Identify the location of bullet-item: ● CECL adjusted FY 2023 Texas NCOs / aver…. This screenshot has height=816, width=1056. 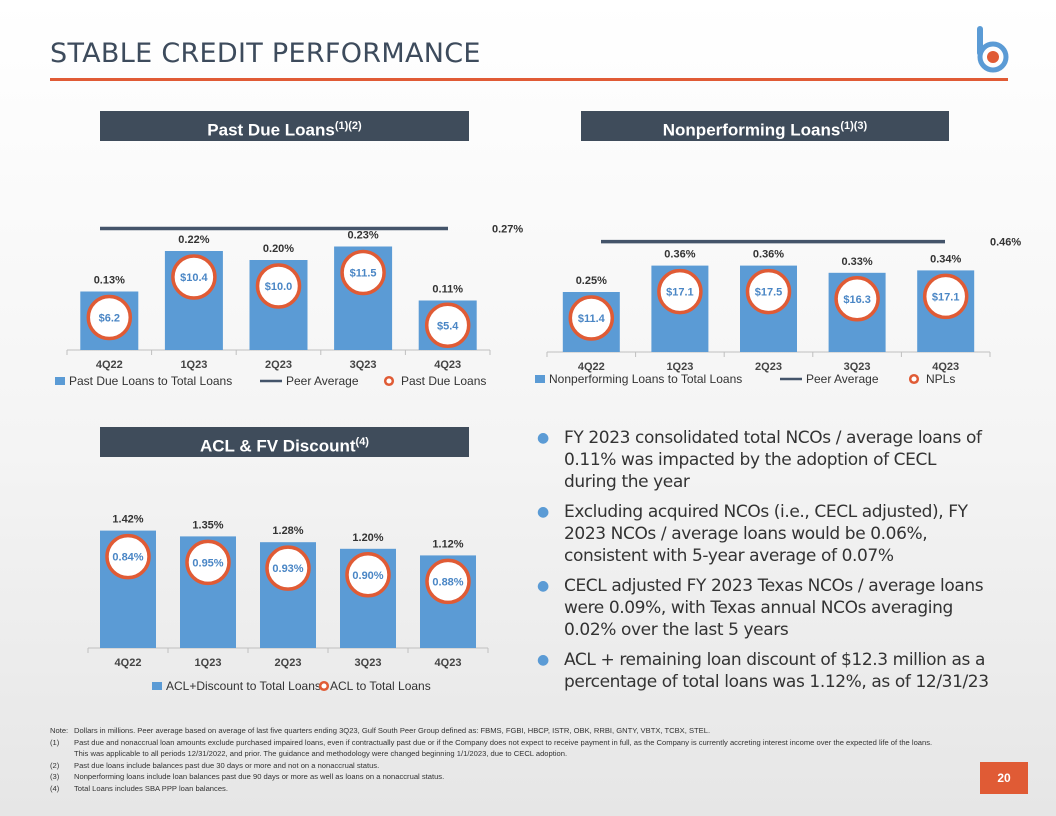
(764, 608).